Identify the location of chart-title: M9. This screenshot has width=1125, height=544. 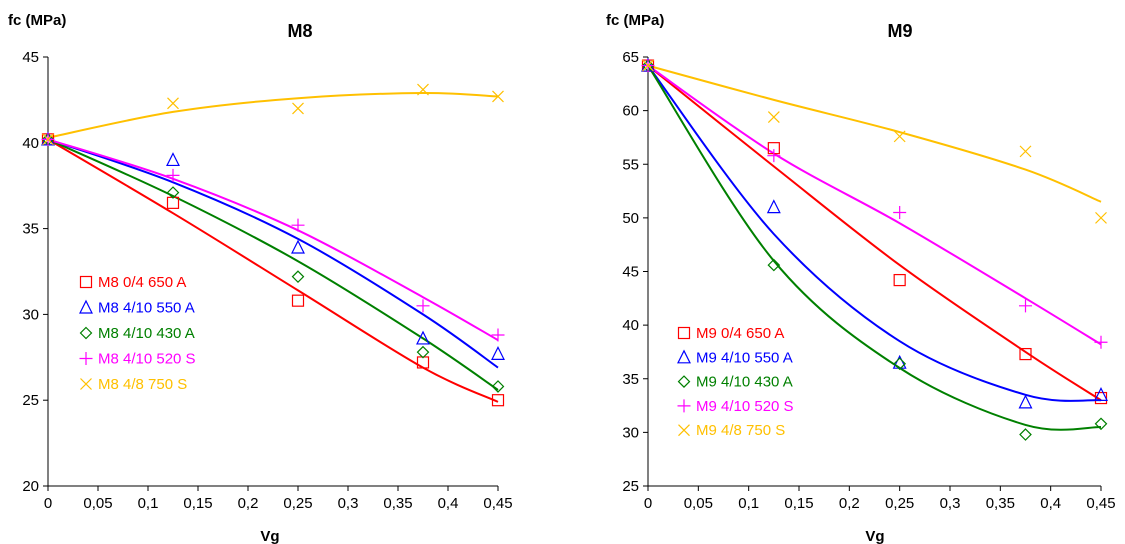
(899, 31).